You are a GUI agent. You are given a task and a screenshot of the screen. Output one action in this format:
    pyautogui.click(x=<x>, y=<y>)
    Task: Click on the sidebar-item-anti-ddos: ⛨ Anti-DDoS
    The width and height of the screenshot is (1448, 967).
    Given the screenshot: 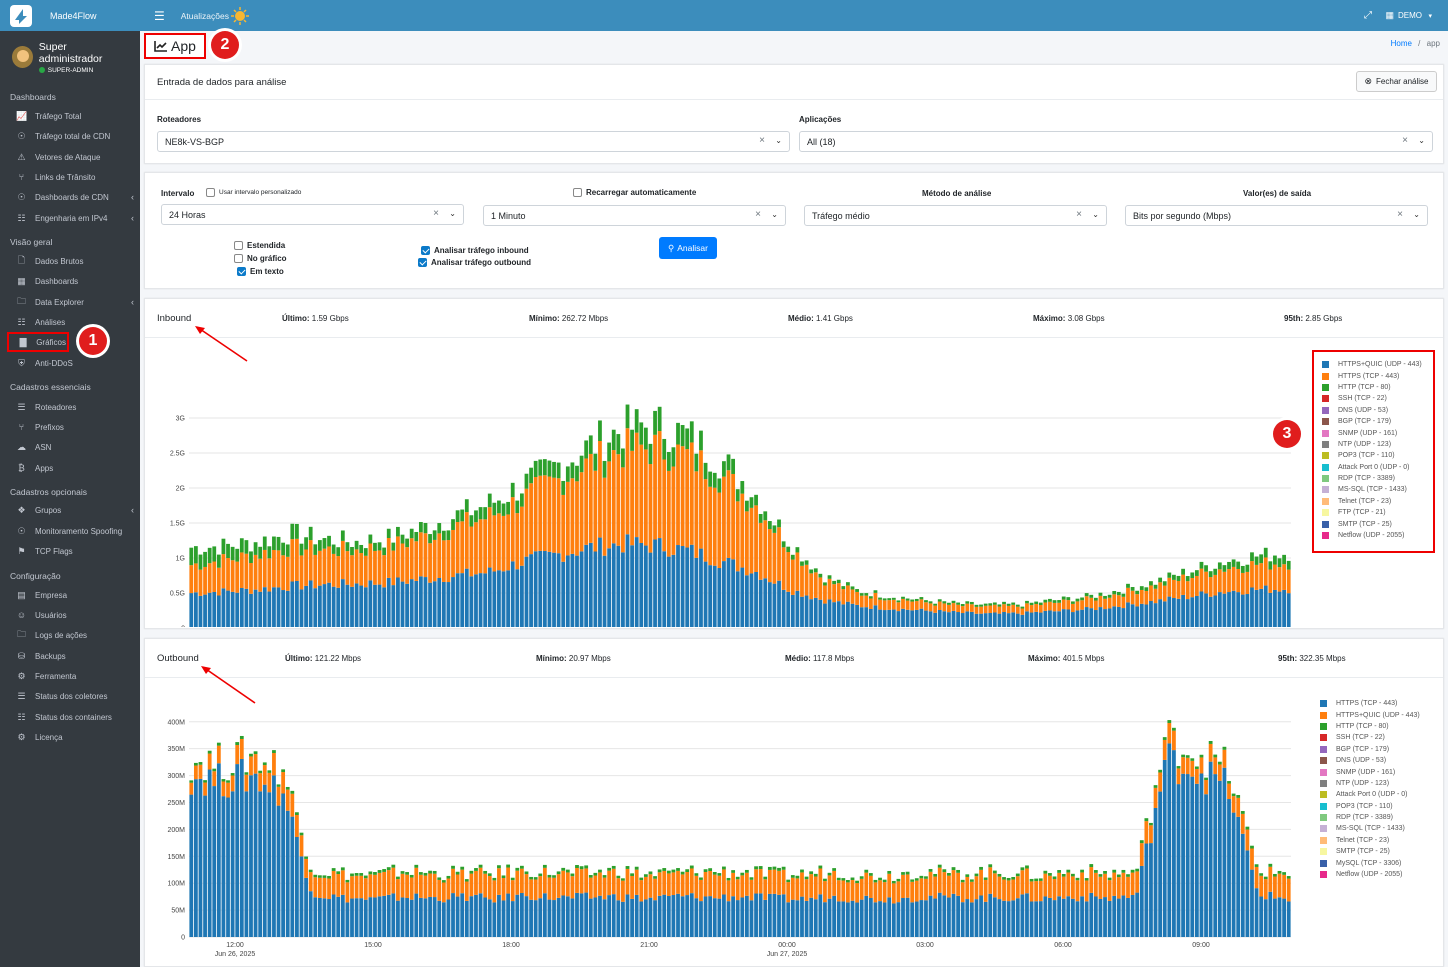 What is the action you would take?
    pyautogui.click(x=75, y=363)
    